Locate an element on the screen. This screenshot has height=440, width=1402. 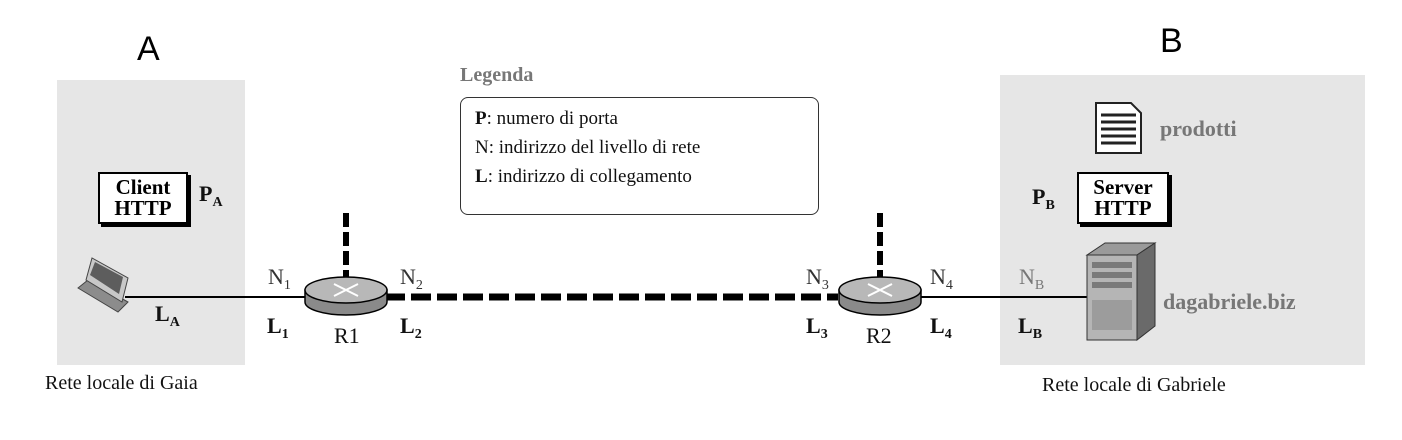
router-r1-icon is located at coordinates (346, 296).